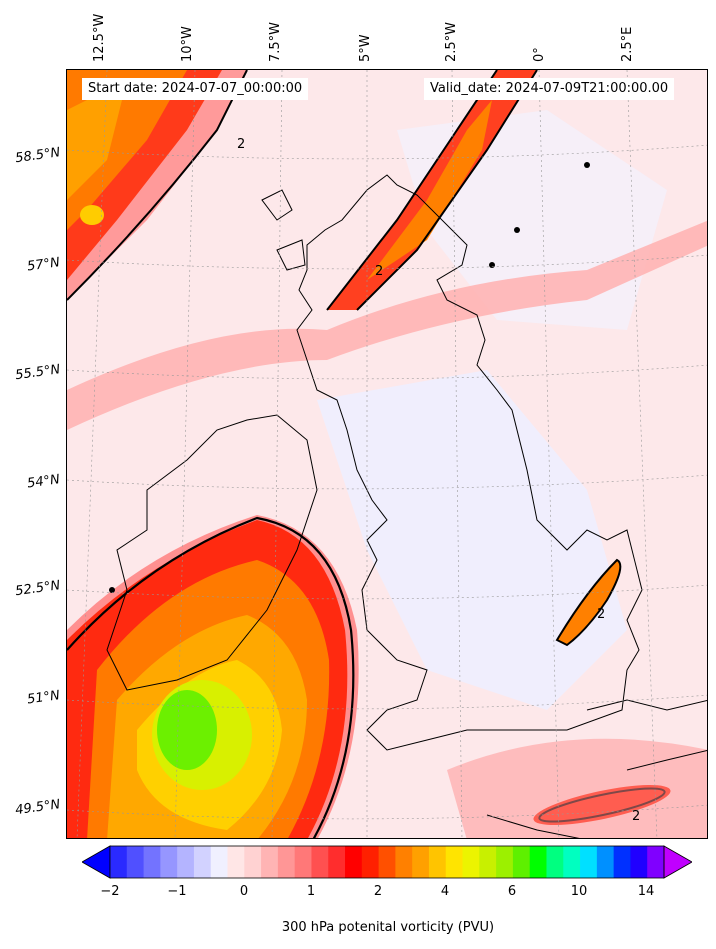  What do you see at coordinates (311, 891) in the screenshot?
I see `colorbar-tick-label: 1` at bounding box center [311, 891].